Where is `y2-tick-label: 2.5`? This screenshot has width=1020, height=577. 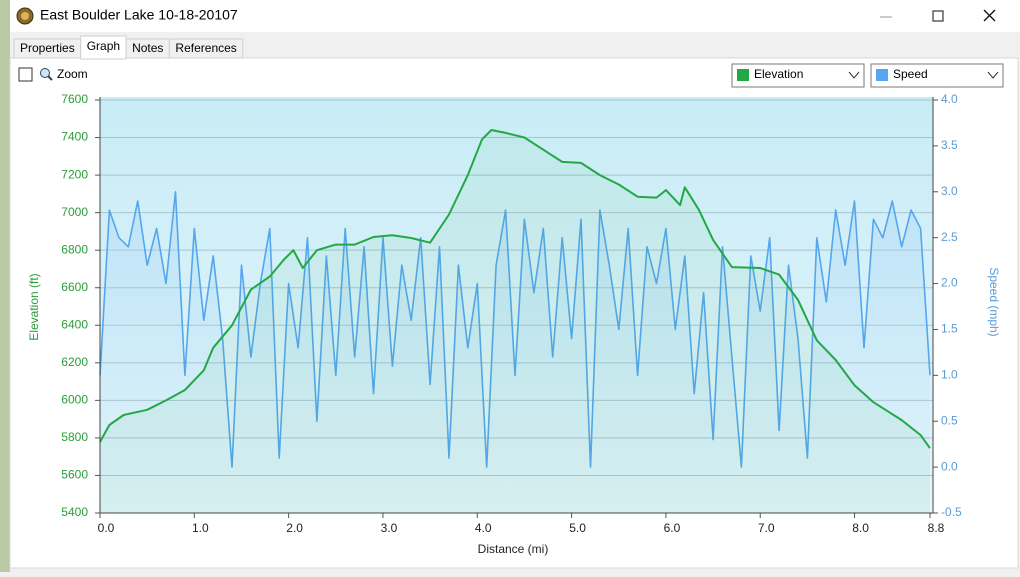
y2-tick-label: 2.5 is located at coordinates (949, 237).